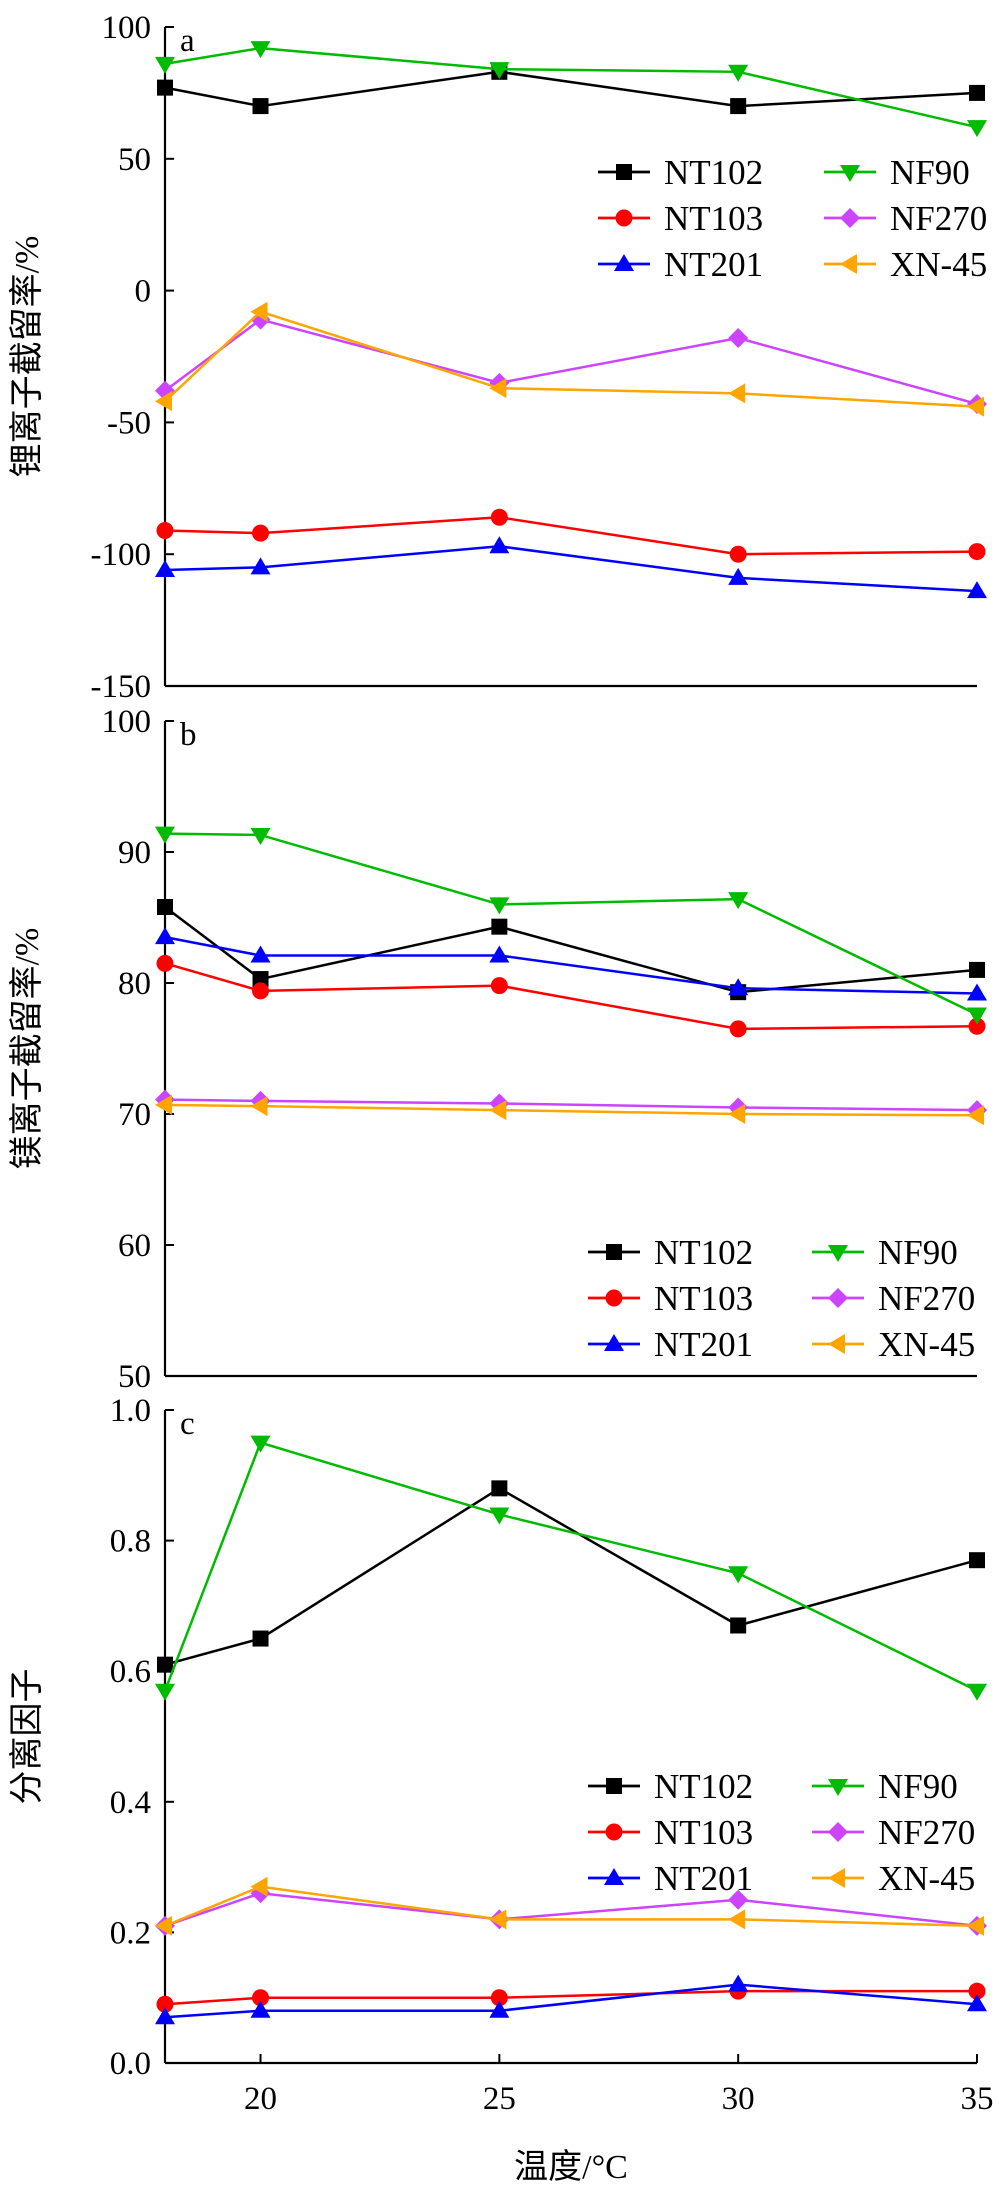 The width and height of the screenshot is (1000, 2205). What do you see at coordinates (918, 1786) in the screenshot?
I see `legend-label: NF90` at bounding box center [918, 1786].